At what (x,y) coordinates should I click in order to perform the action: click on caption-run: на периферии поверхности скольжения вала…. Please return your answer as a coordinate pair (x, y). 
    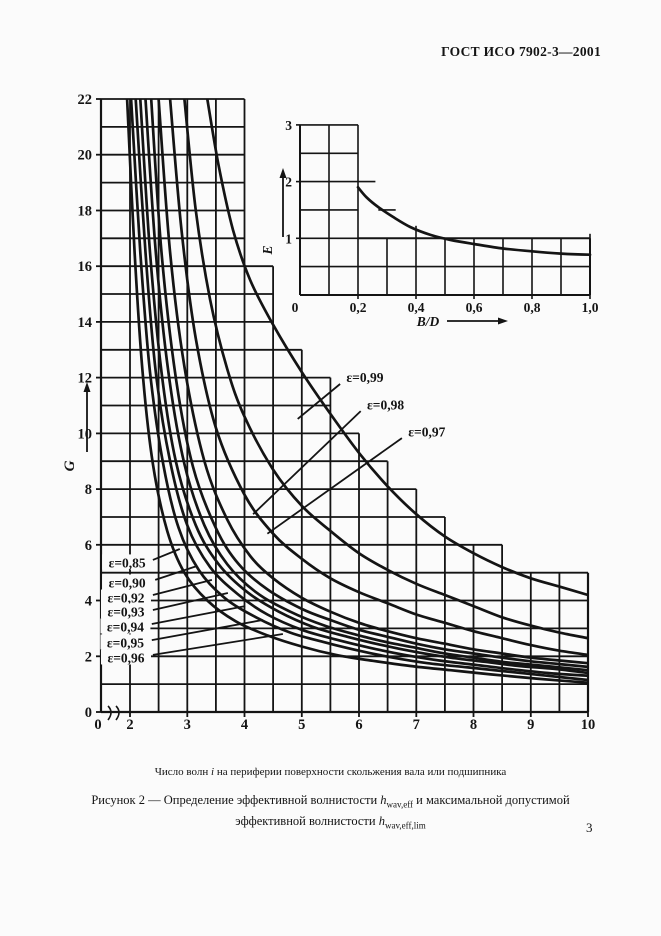
    Looking at the image, I should click on (360, 772).